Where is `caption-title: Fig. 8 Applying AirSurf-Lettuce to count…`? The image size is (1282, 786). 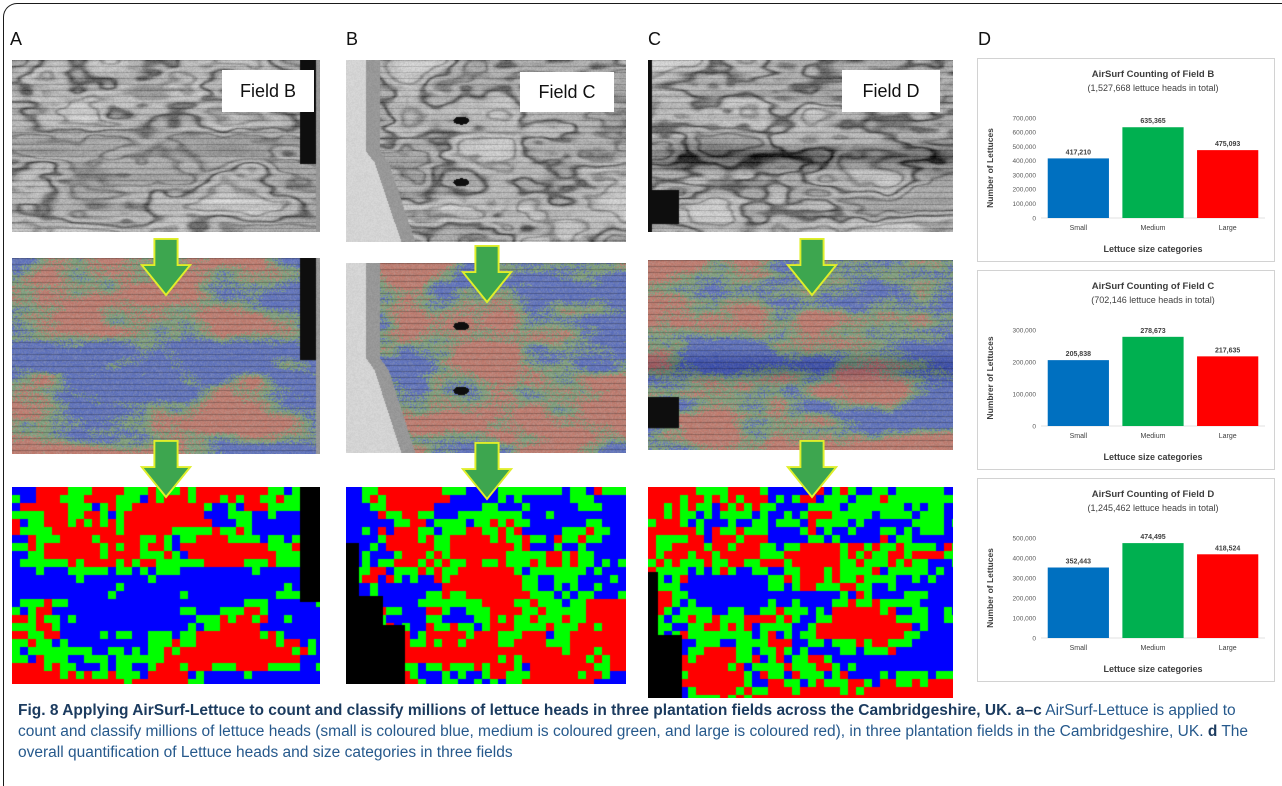
caption-title: Fig. 8 Applying AirSurf-Lettuce to count… is located at coordinates (515, 710).